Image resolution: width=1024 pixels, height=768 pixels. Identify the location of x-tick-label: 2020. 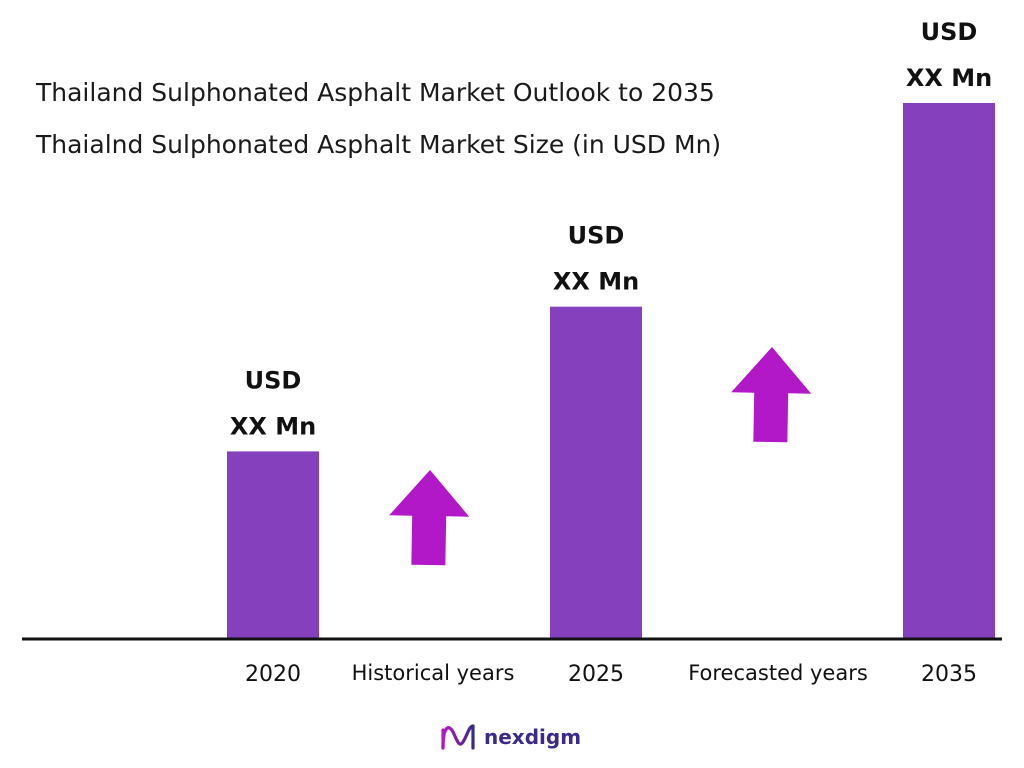
(273, 674).